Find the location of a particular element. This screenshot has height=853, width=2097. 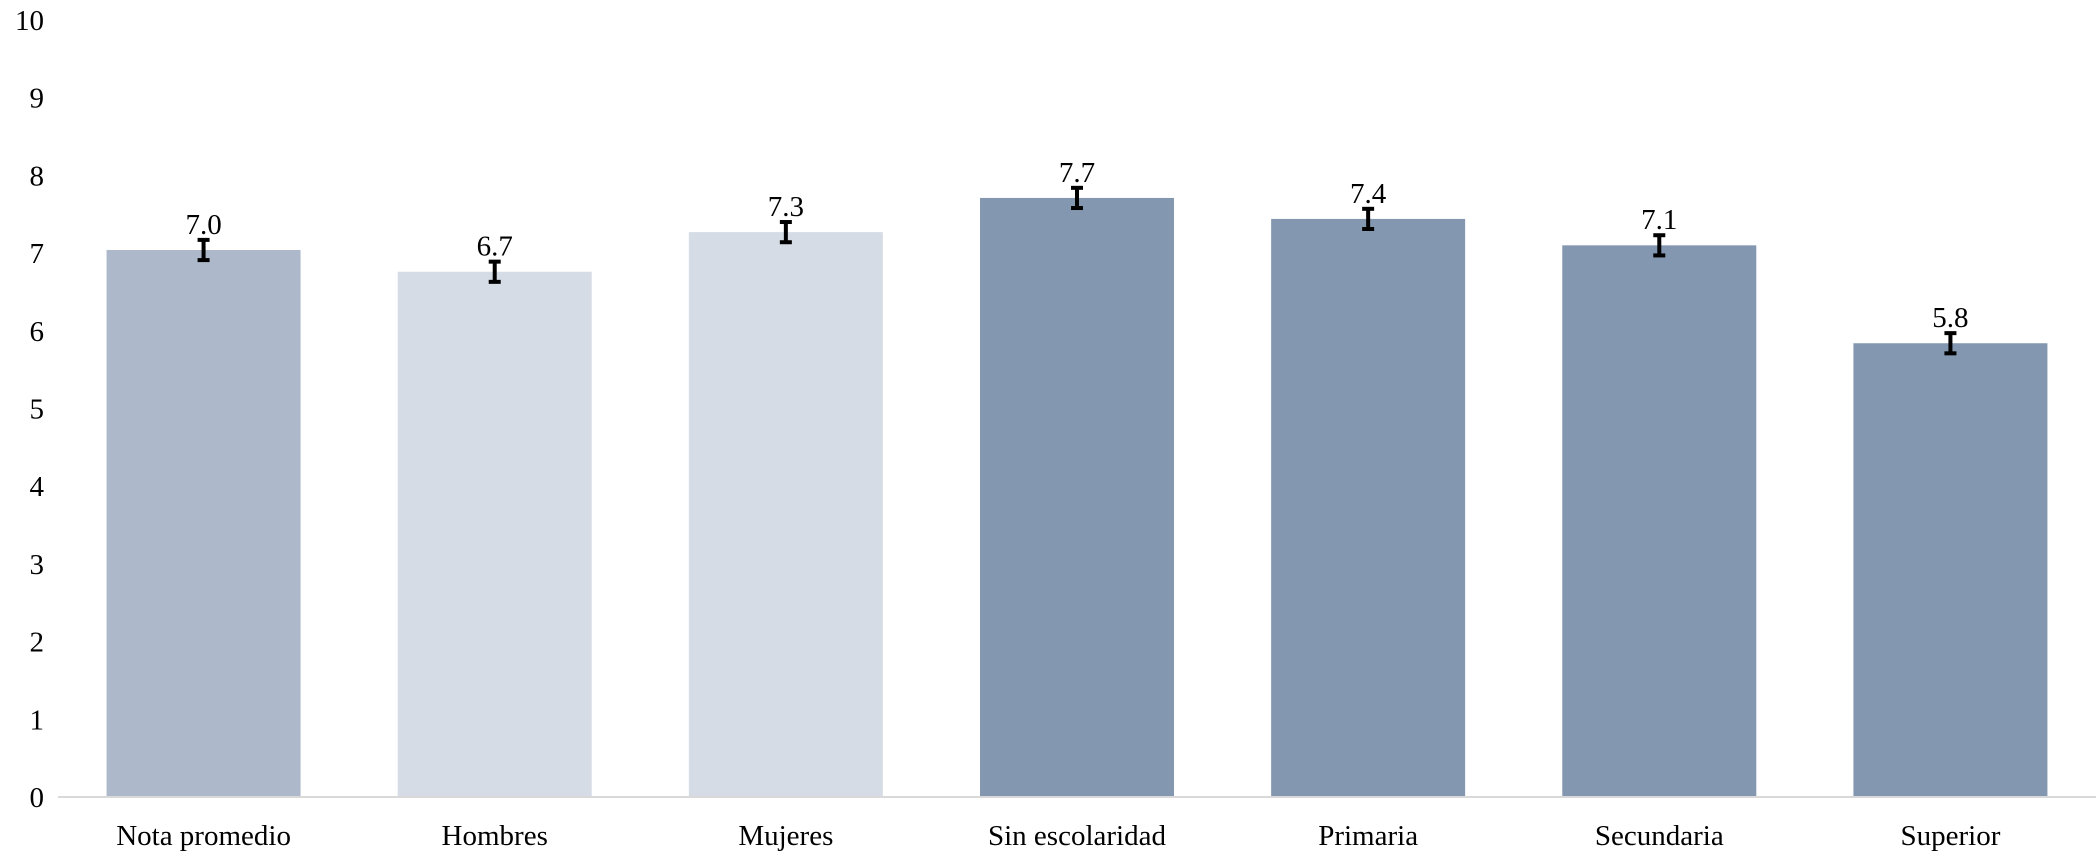

y-tick-label-8: 8 is located at coordinates (37, 176).